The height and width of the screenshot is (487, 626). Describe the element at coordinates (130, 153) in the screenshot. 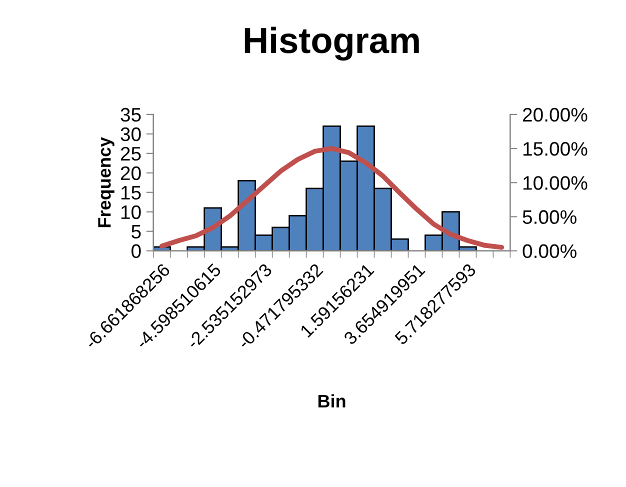

I see `y-tick-label: 25` at that location.